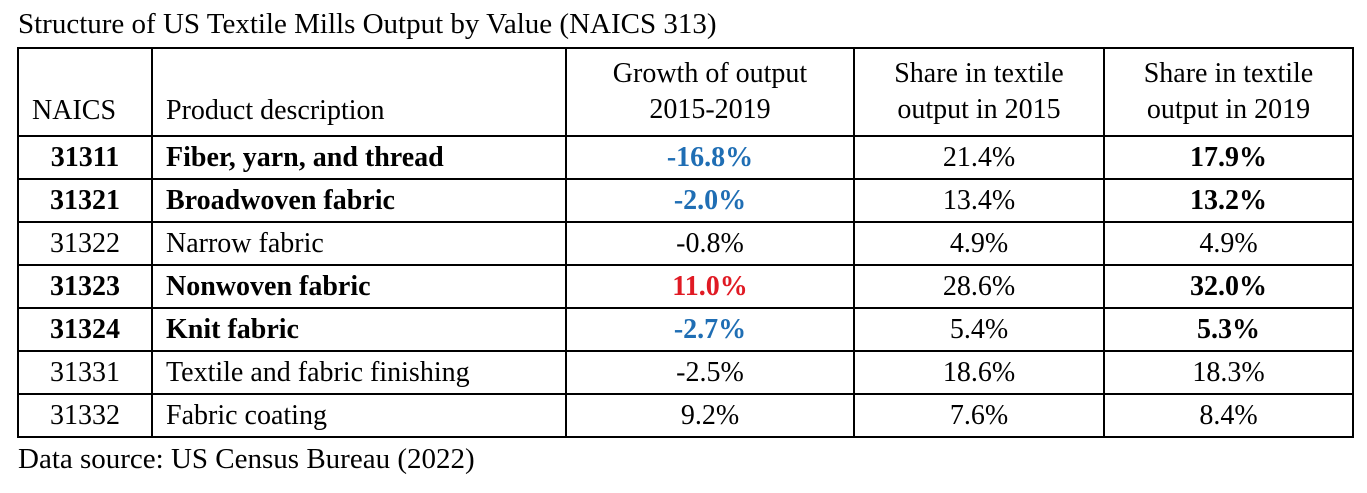 The width and height of the screenshot is (1367, 493). Describe the element at coordinates (359, 92) in the screenshot. I see `column-header-description: Product description` at that location.